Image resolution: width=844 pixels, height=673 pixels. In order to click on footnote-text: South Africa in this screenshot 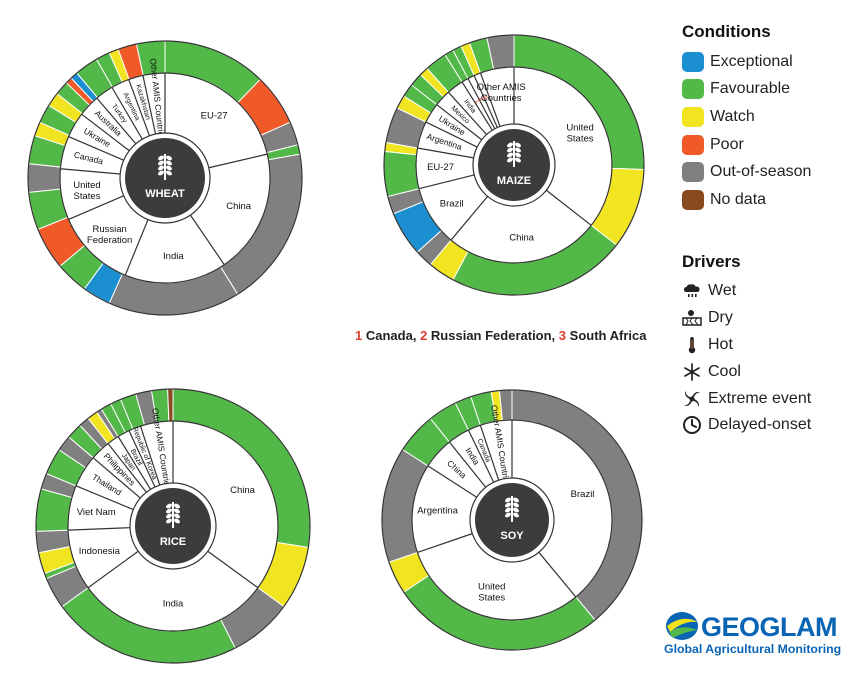, I will do `click(608, 335)`.